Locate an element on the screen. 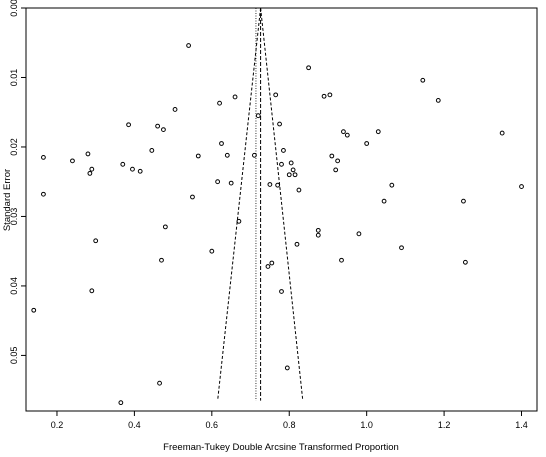 The image size is (546, 457). x-tick-label-3: 0.8 is located at coordinates (289, 425).